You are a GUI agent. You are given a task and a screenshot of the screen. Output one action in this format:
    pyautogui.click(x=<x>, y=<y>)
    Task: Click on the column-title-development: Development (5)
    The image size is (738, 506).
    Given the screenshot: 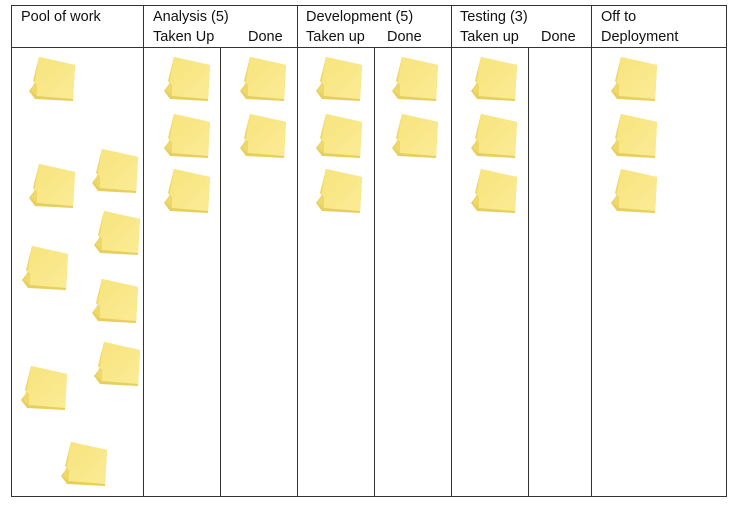 What is the action you would take?
    pyautogui.click(x=360, y=17)
    